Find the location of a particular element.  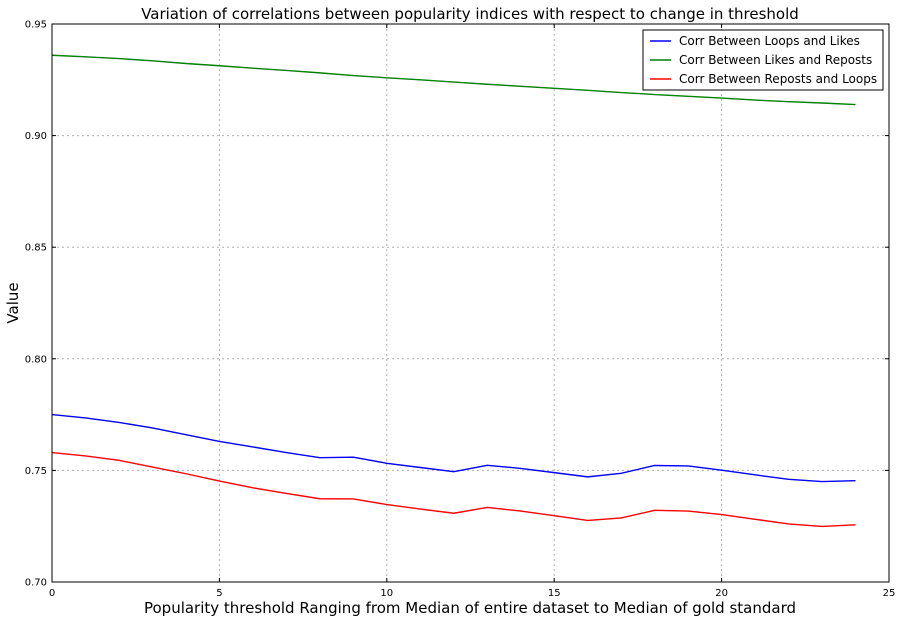

x-tick-label: 0 is located at coordinates (52, 593).